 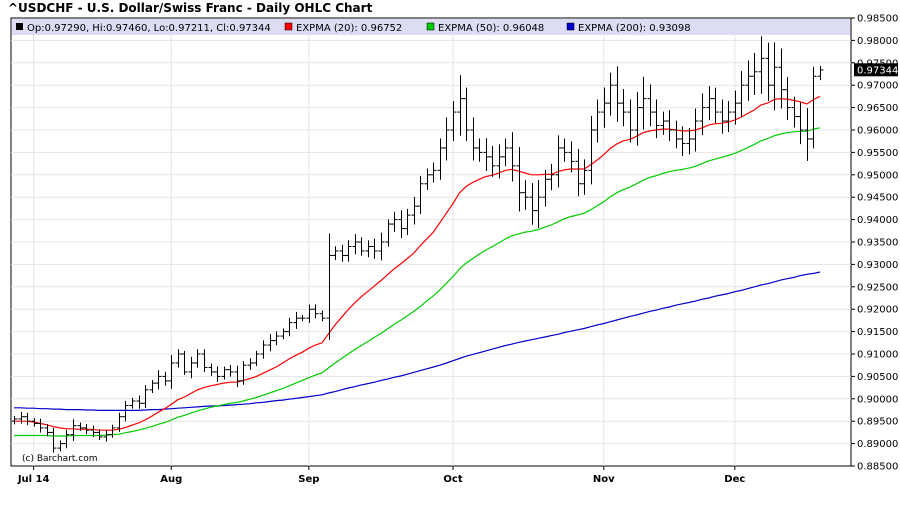 I want to click on y-tick-label: 0.88500, so click(x=877, y=467).